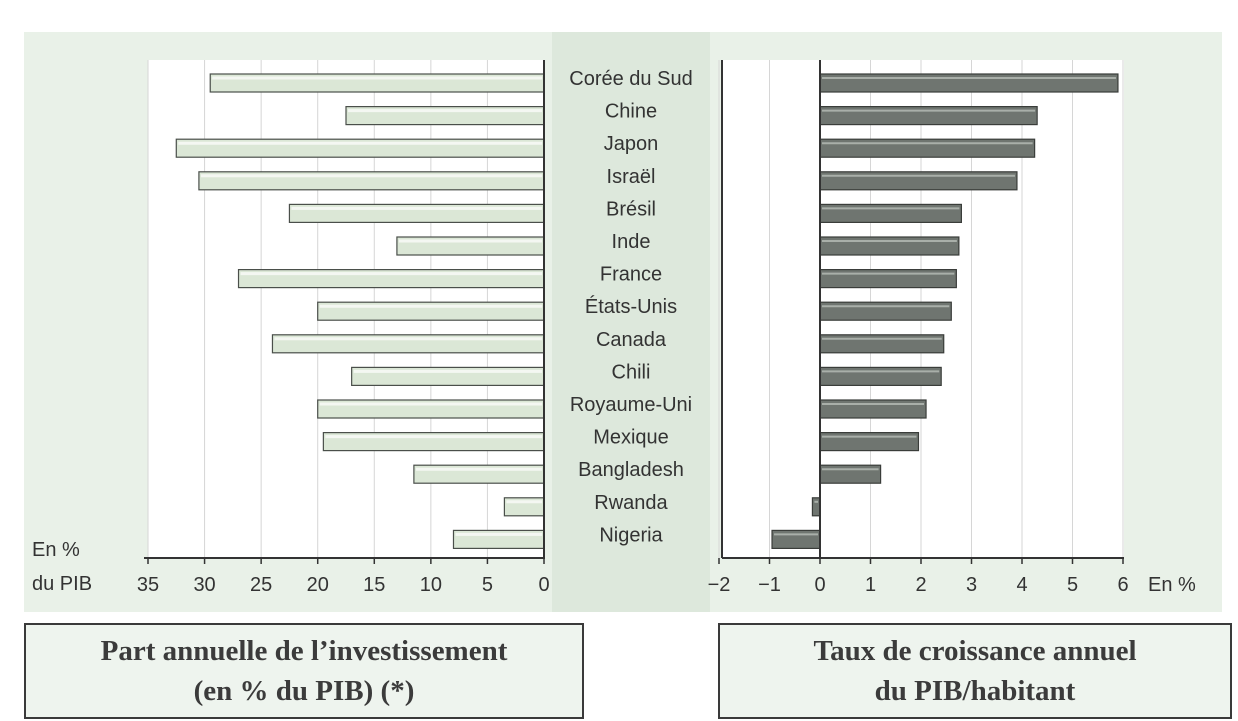 Image resolution: width=1238 pixels, height=721 pixels. I want to click on right-tick-label: 3, so click(971, 585).